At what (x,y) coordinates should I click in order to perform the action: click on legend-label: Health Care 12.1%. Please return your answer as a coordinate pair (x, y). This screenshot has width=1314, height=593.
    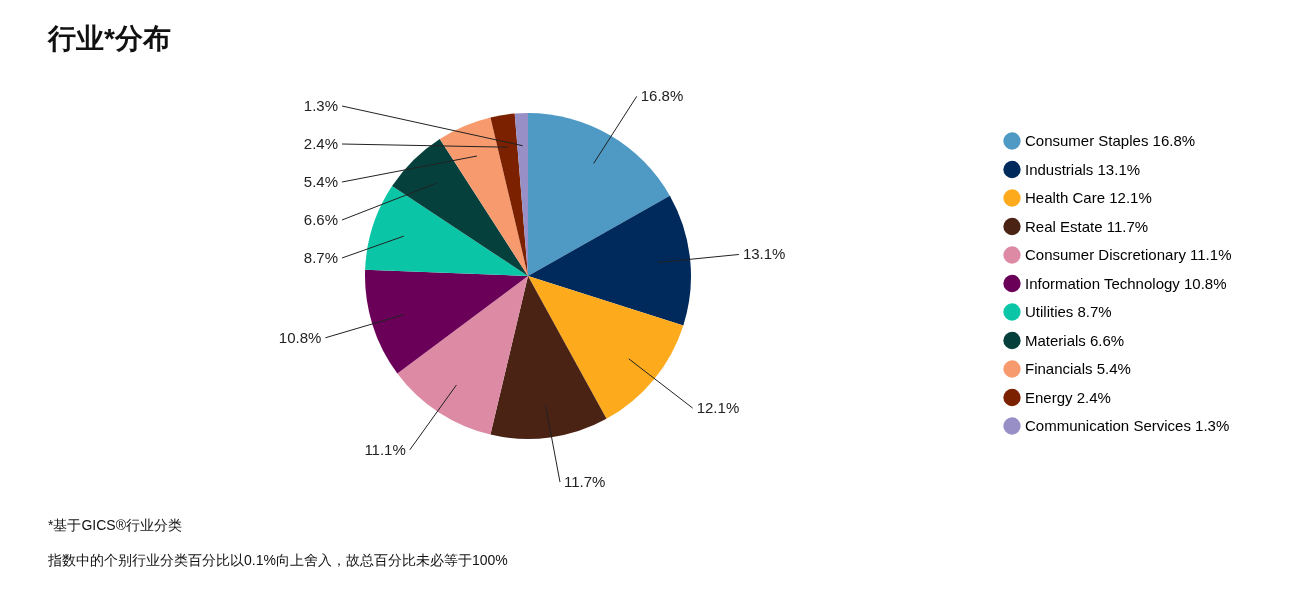
    Looking at the image, I should click on (1088, 197).